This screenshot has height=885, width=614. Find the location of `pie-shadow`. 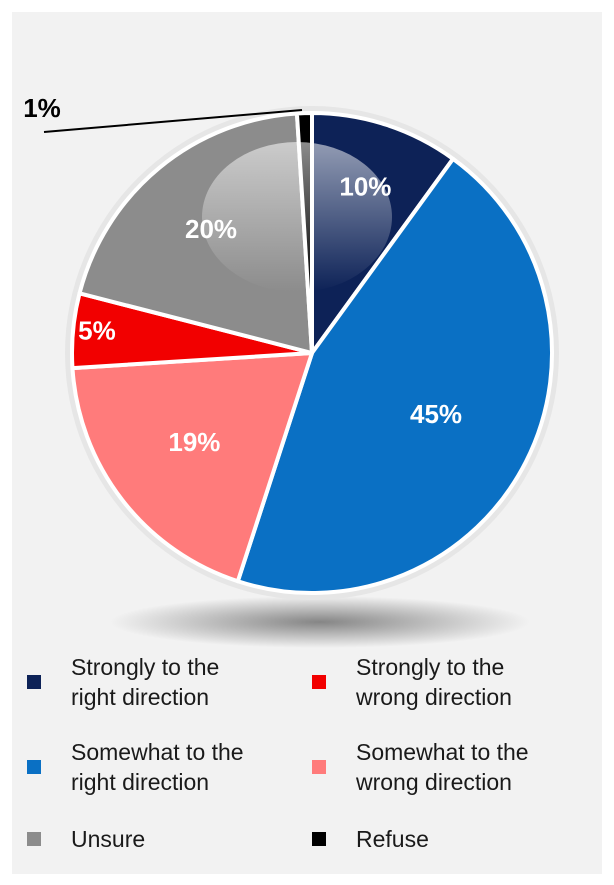

pie-shadow is located at coordinates (320, 622).